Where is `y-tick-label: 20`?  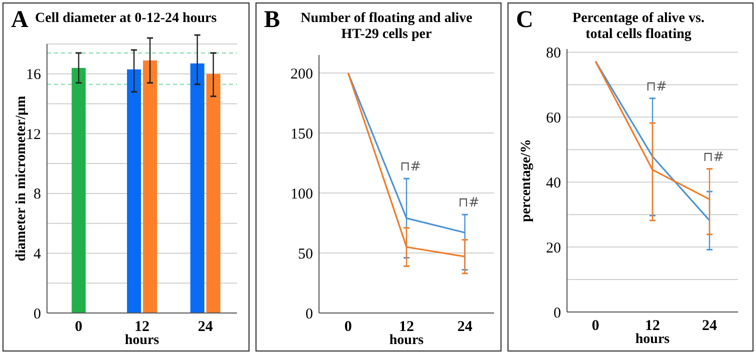
y-tick-label: 20 is located at coordinates (553, 248).